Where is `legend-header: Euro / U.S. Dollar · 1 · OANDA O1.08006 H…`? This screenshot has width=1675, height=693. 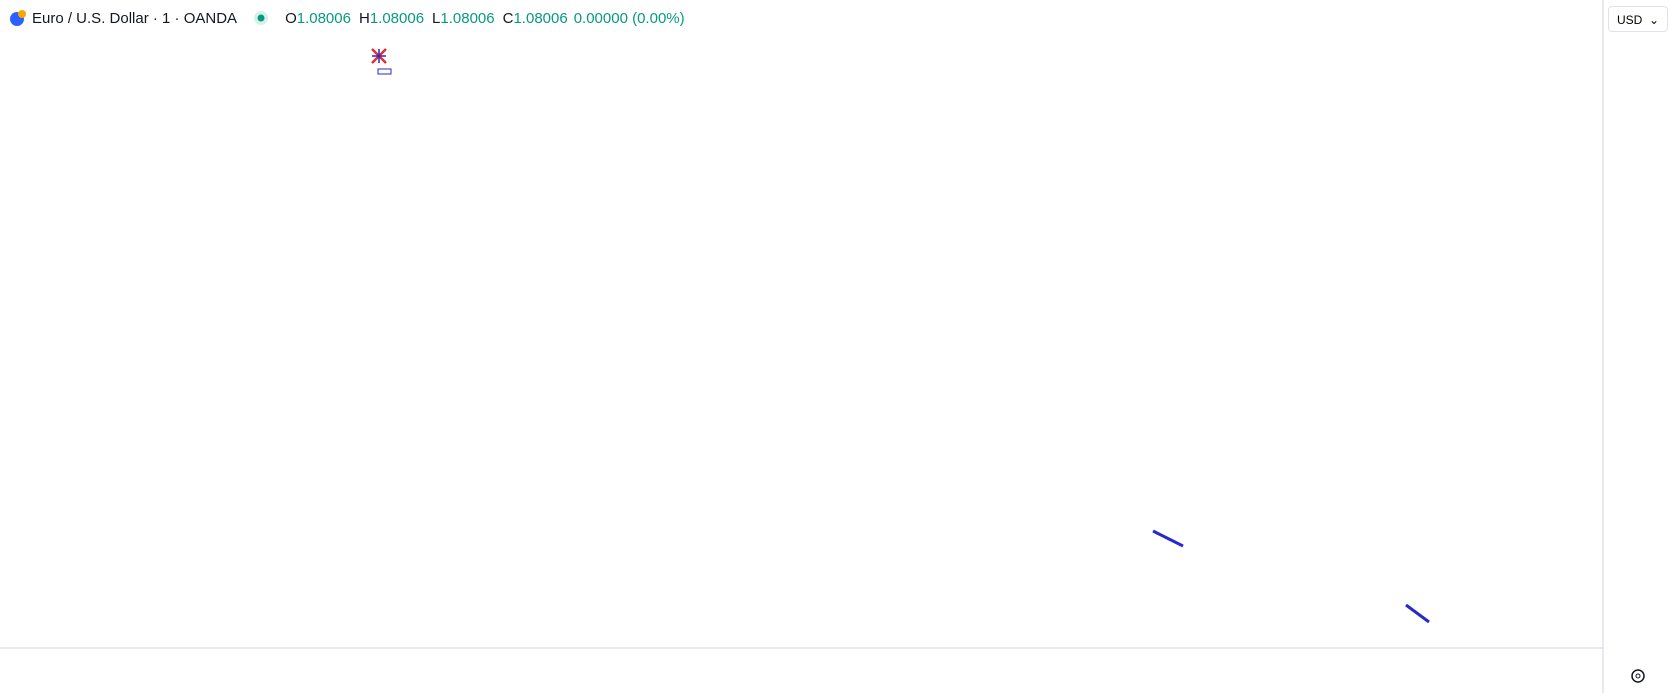 legend-header: Euro / U.S. Dollar · 1 · OANDA O1.08006 H… is located at coordinates (346, 18).